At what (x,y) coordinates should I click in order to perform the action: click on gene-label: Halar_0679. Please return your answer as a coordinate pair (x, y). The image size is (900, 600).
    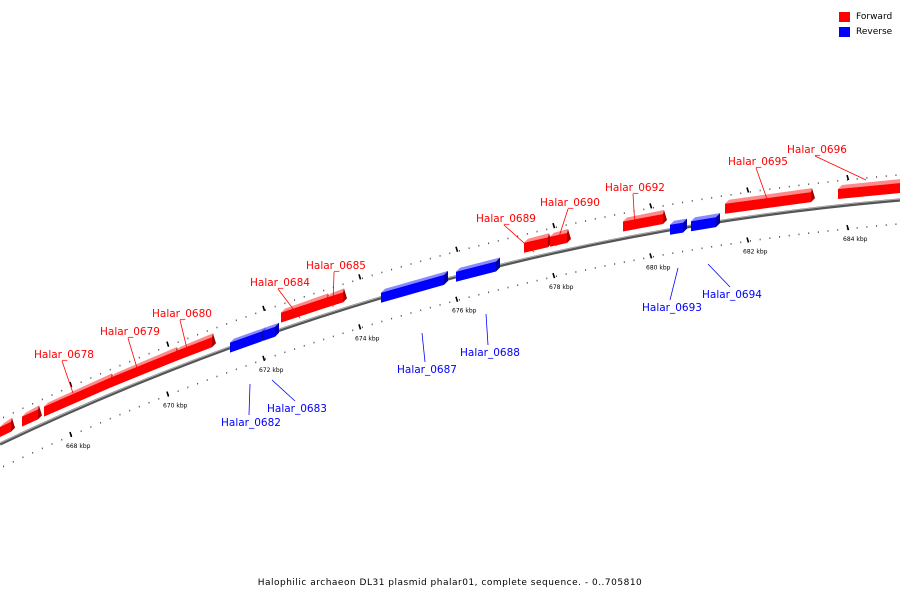
    Looking at the image, I should click on (130, 332).